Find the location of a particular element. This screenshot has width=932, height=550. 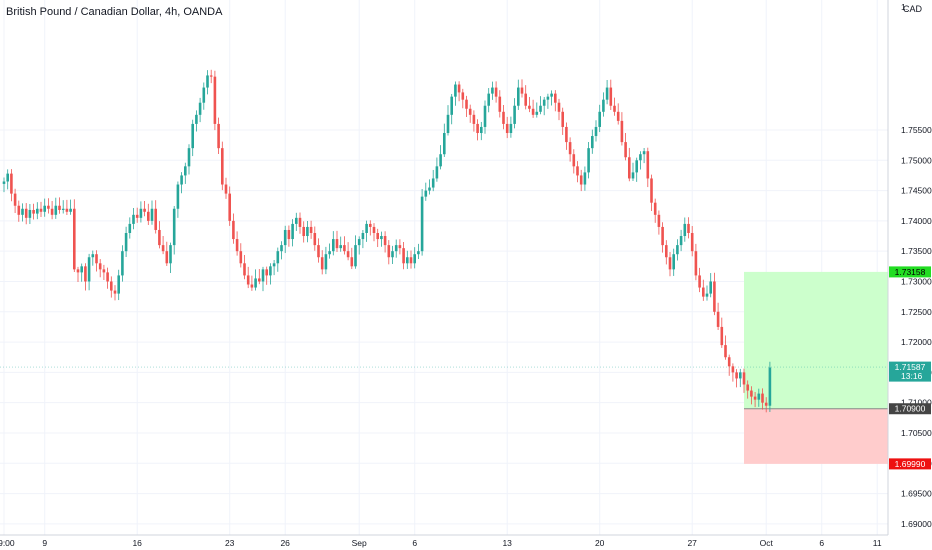

currency-label: CAD is located at coordinates (913, 9).